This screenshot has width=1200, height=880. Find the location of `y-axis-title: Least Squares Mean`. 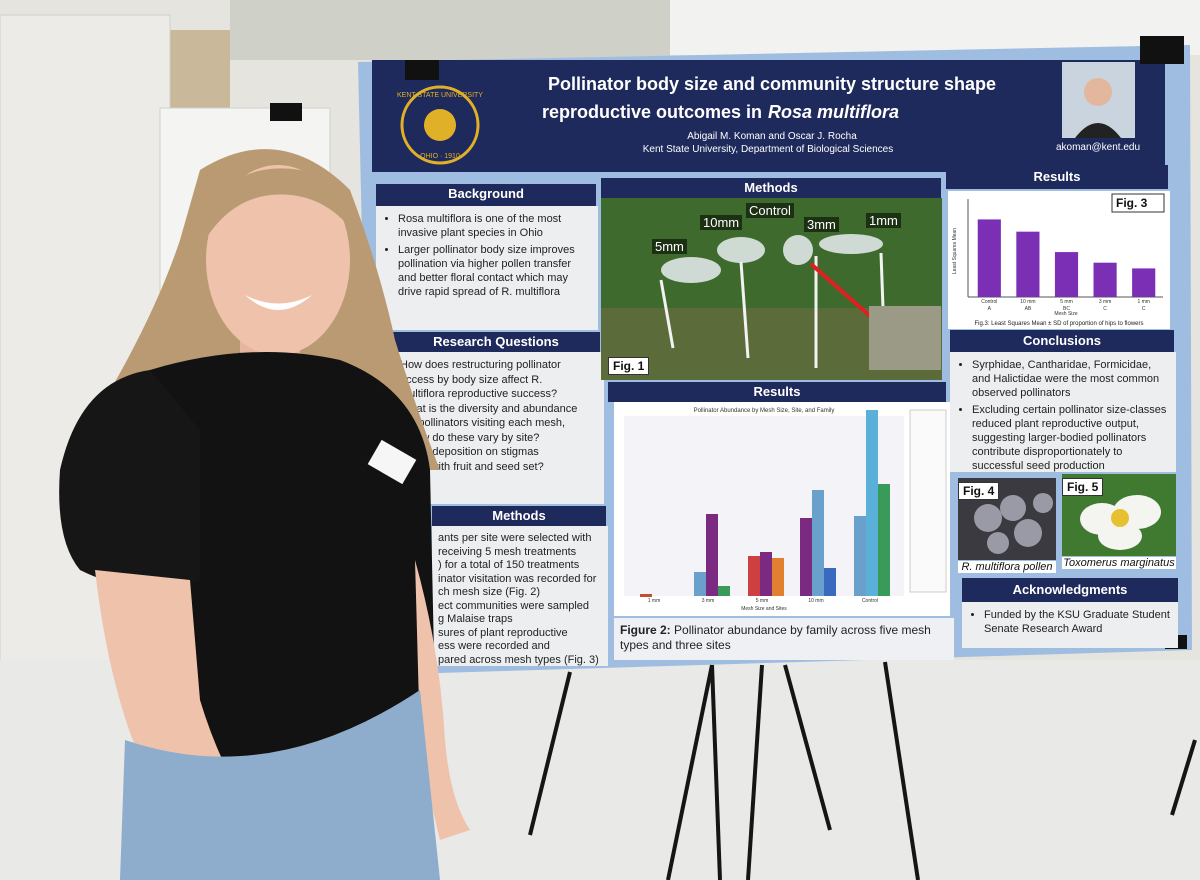

y-axis-title: Least Squares Mean is located at coordinates (955, 251).